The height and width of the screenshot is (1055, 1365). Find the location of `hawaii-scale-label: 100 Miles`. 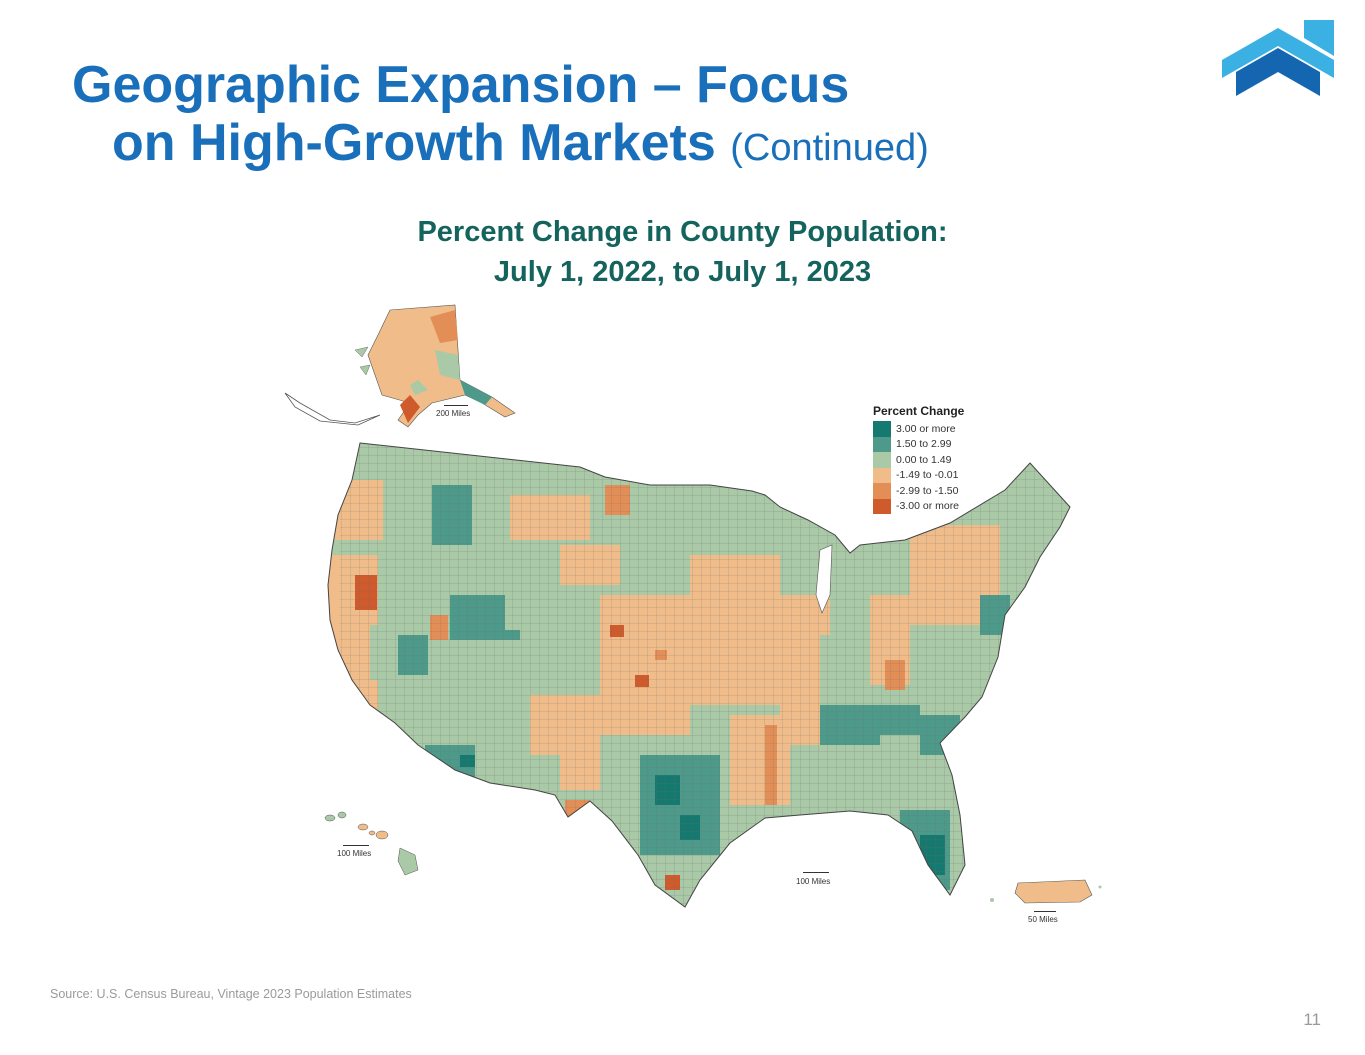

hawaii-scale-label: 100 Miles is located at coordinates (354, 853).